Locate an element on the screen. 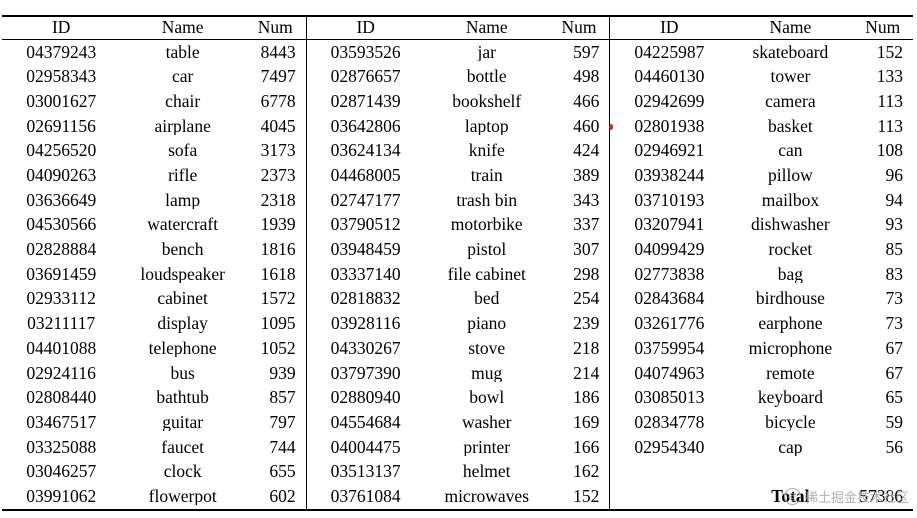 The height and width of the screenshot is (518, 917). cell-name: loudspeaker is located at coordinates (182, 274).